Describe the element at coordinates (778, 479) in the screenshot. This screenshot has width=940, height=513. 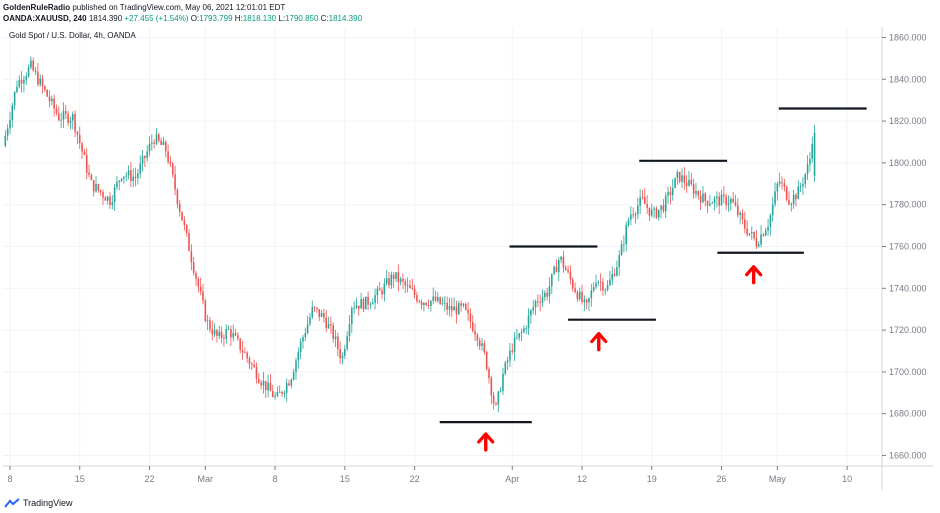
I see `x-tick-label: May` at that location.